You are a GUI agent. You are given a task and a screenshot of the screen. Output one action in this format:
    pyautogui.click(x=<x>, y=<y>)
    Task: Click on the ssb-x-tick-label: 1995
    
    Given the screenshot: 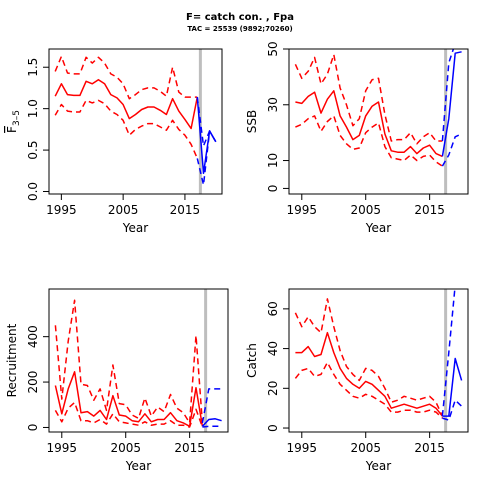 What is the action you would take?
    pyautogui.click(x=302, y=210)
    